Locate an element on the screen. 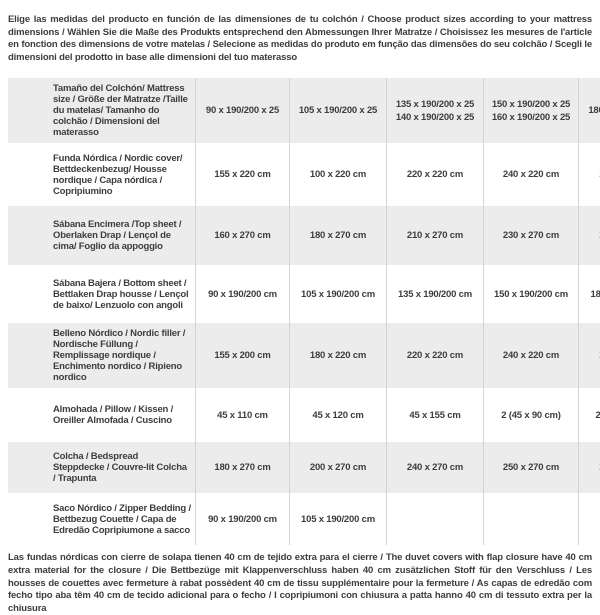 Image resolution: width=600 pixels, height=615 pixels. size-cell: 90 x 190/200 x 25 is located at coordinates (243, 110).